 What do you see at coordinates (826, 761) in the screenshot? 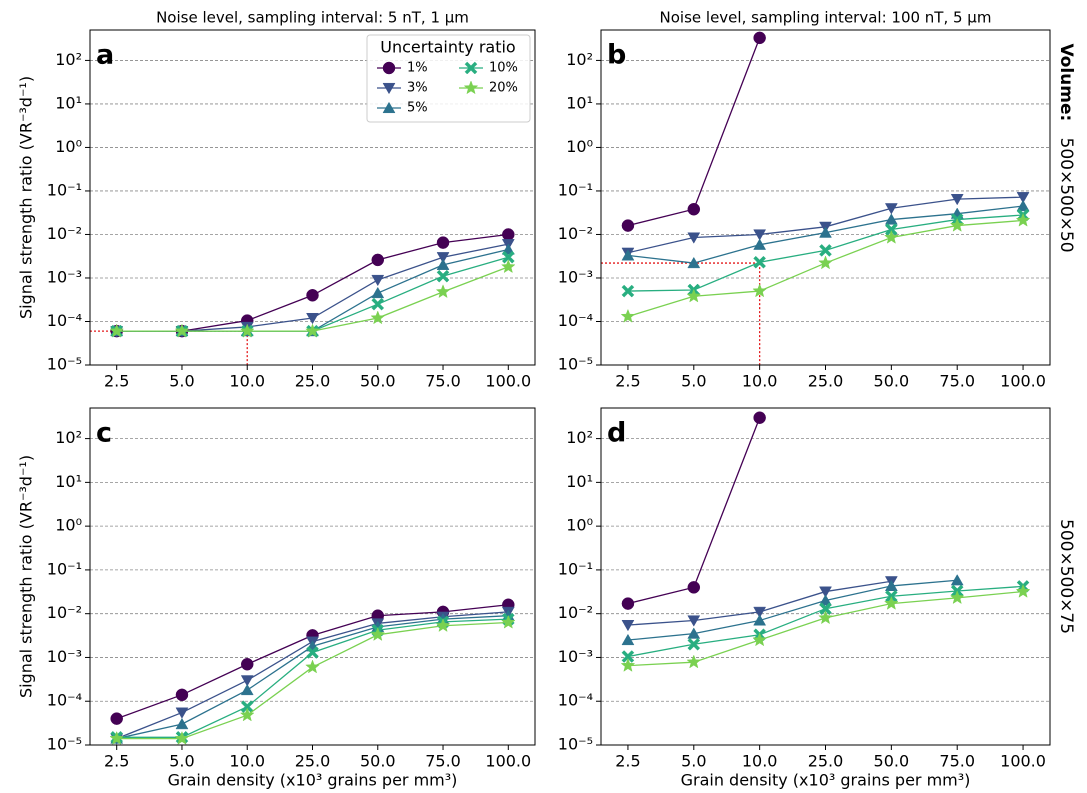
I see `x-tick-label: 25.0` at bounding box center [826, 761].